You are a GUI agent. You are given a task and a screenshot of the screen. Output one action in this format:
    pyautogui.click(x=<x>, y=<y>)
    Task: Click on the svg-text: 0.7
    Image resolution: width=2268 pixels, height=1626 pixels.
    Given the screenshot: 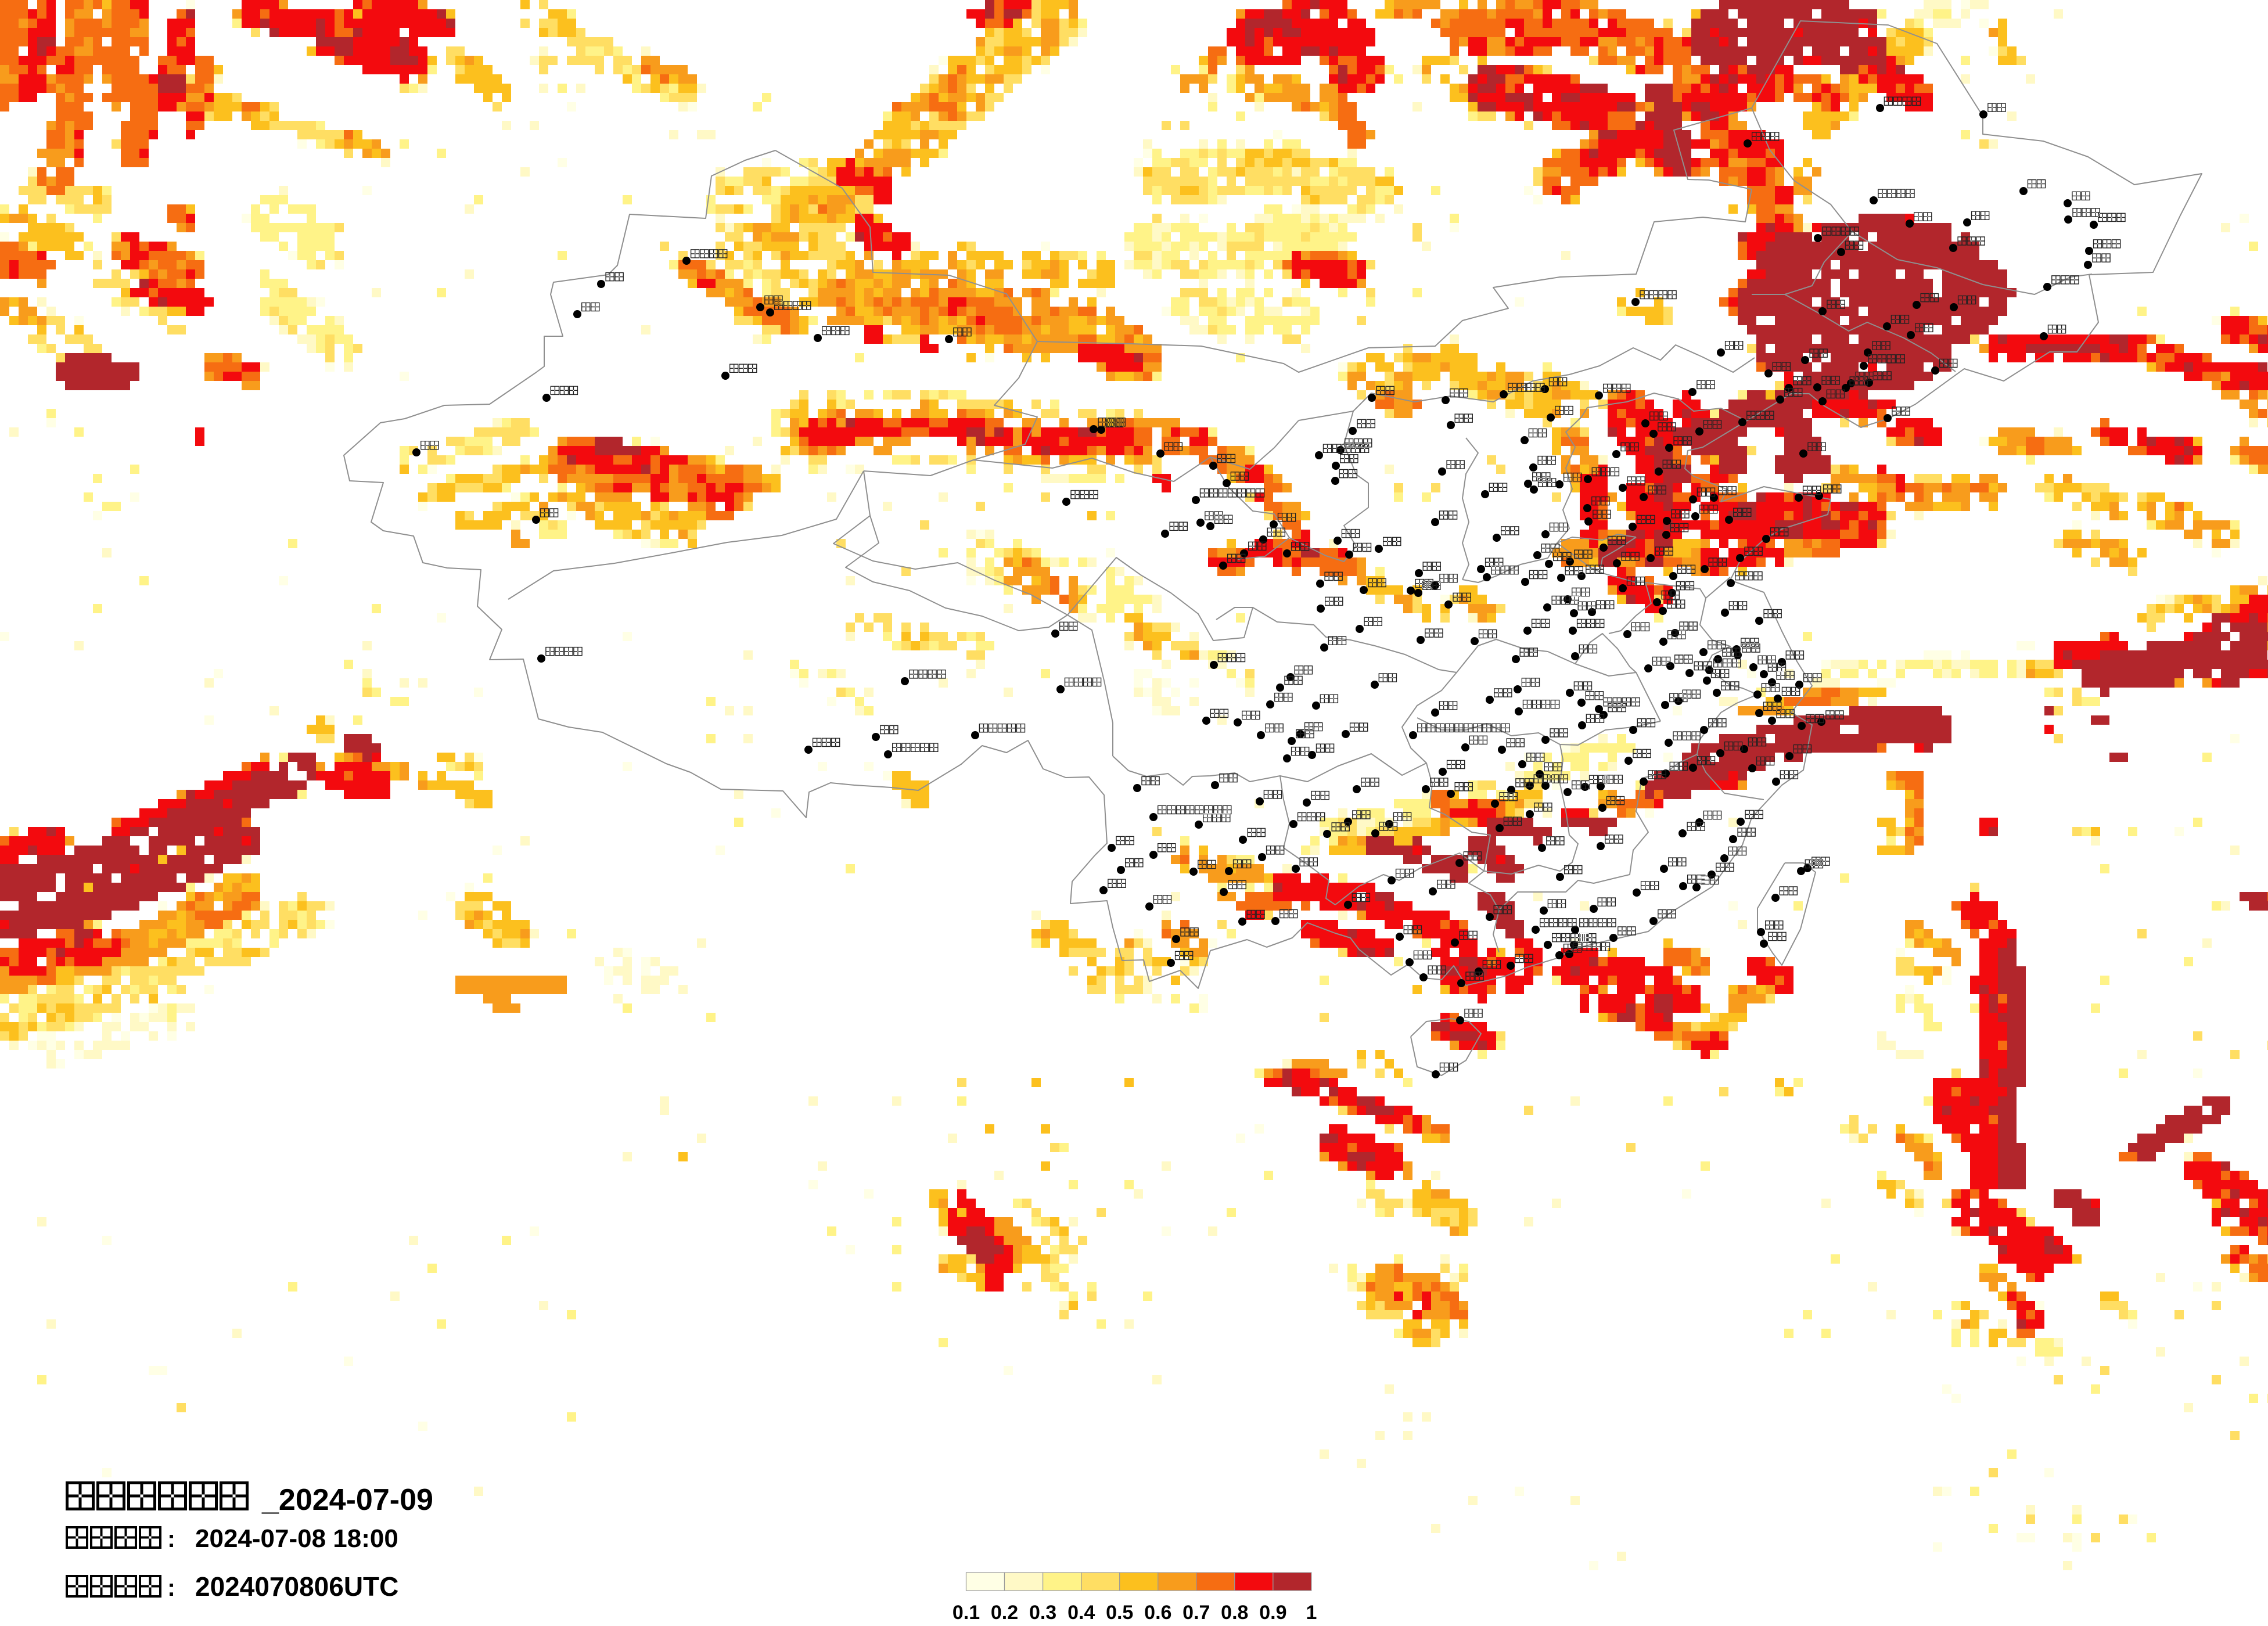 What is the action you would take?
    pyautogui.click(x=1196, y=1613)
    